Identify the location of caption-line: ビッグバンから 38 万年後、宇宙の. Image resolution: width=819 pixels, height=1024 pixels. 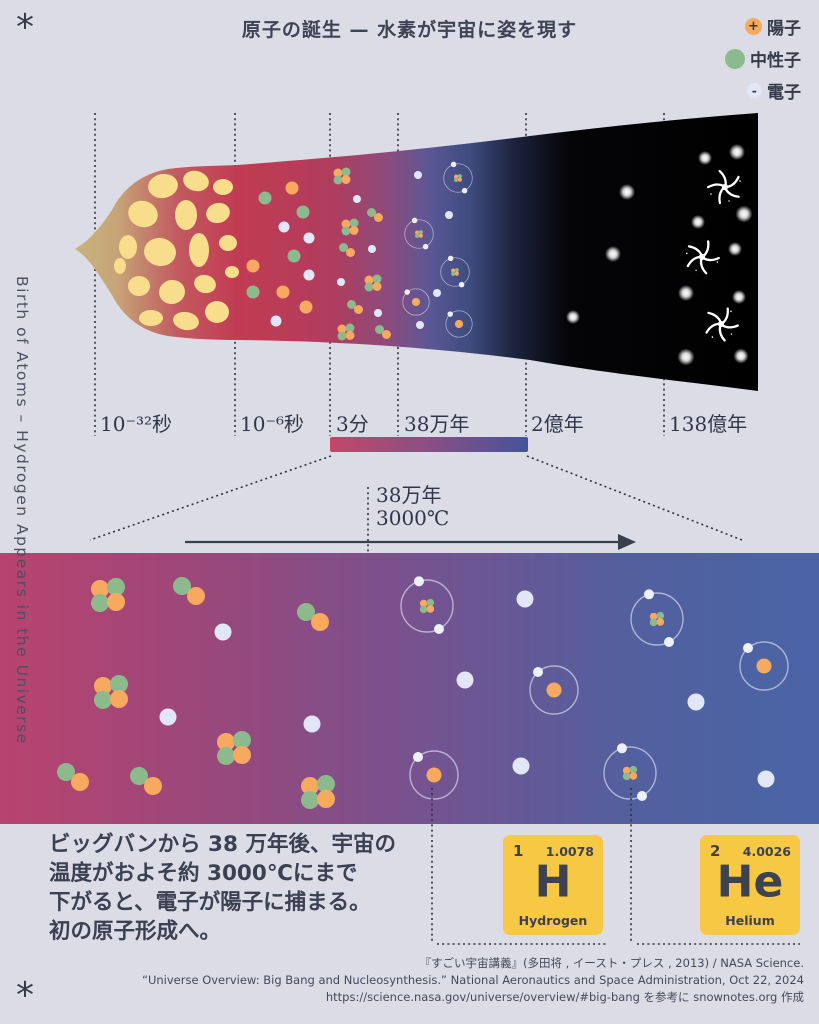
(222, 844).